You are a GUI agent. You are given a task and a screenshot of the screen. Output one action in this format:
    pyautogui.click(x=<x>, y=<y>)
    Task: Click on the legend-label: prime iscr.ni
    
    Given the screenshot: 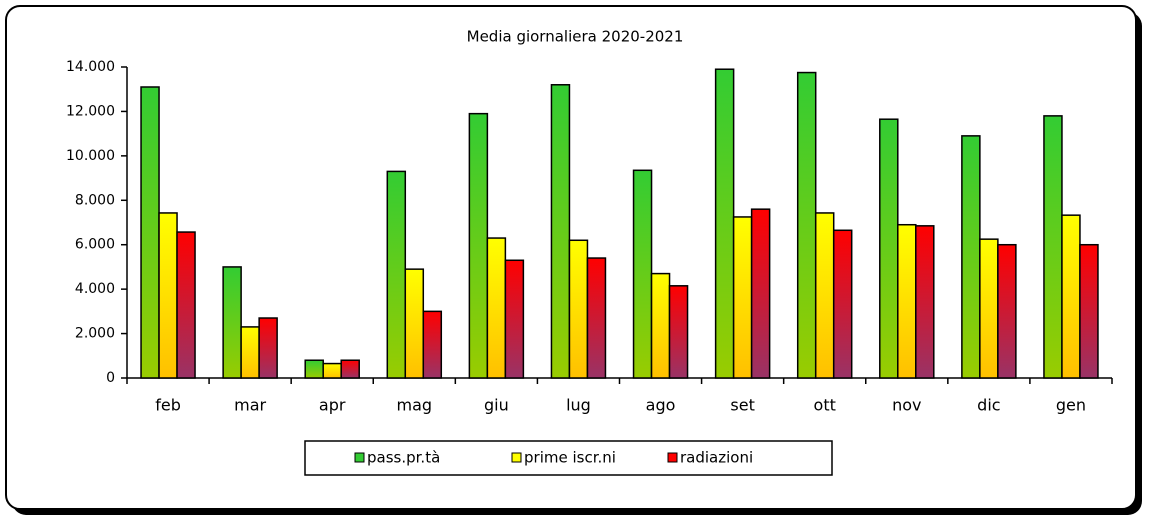 What is the action you would take?
    pyautogui.click(x=570, y=458)
    